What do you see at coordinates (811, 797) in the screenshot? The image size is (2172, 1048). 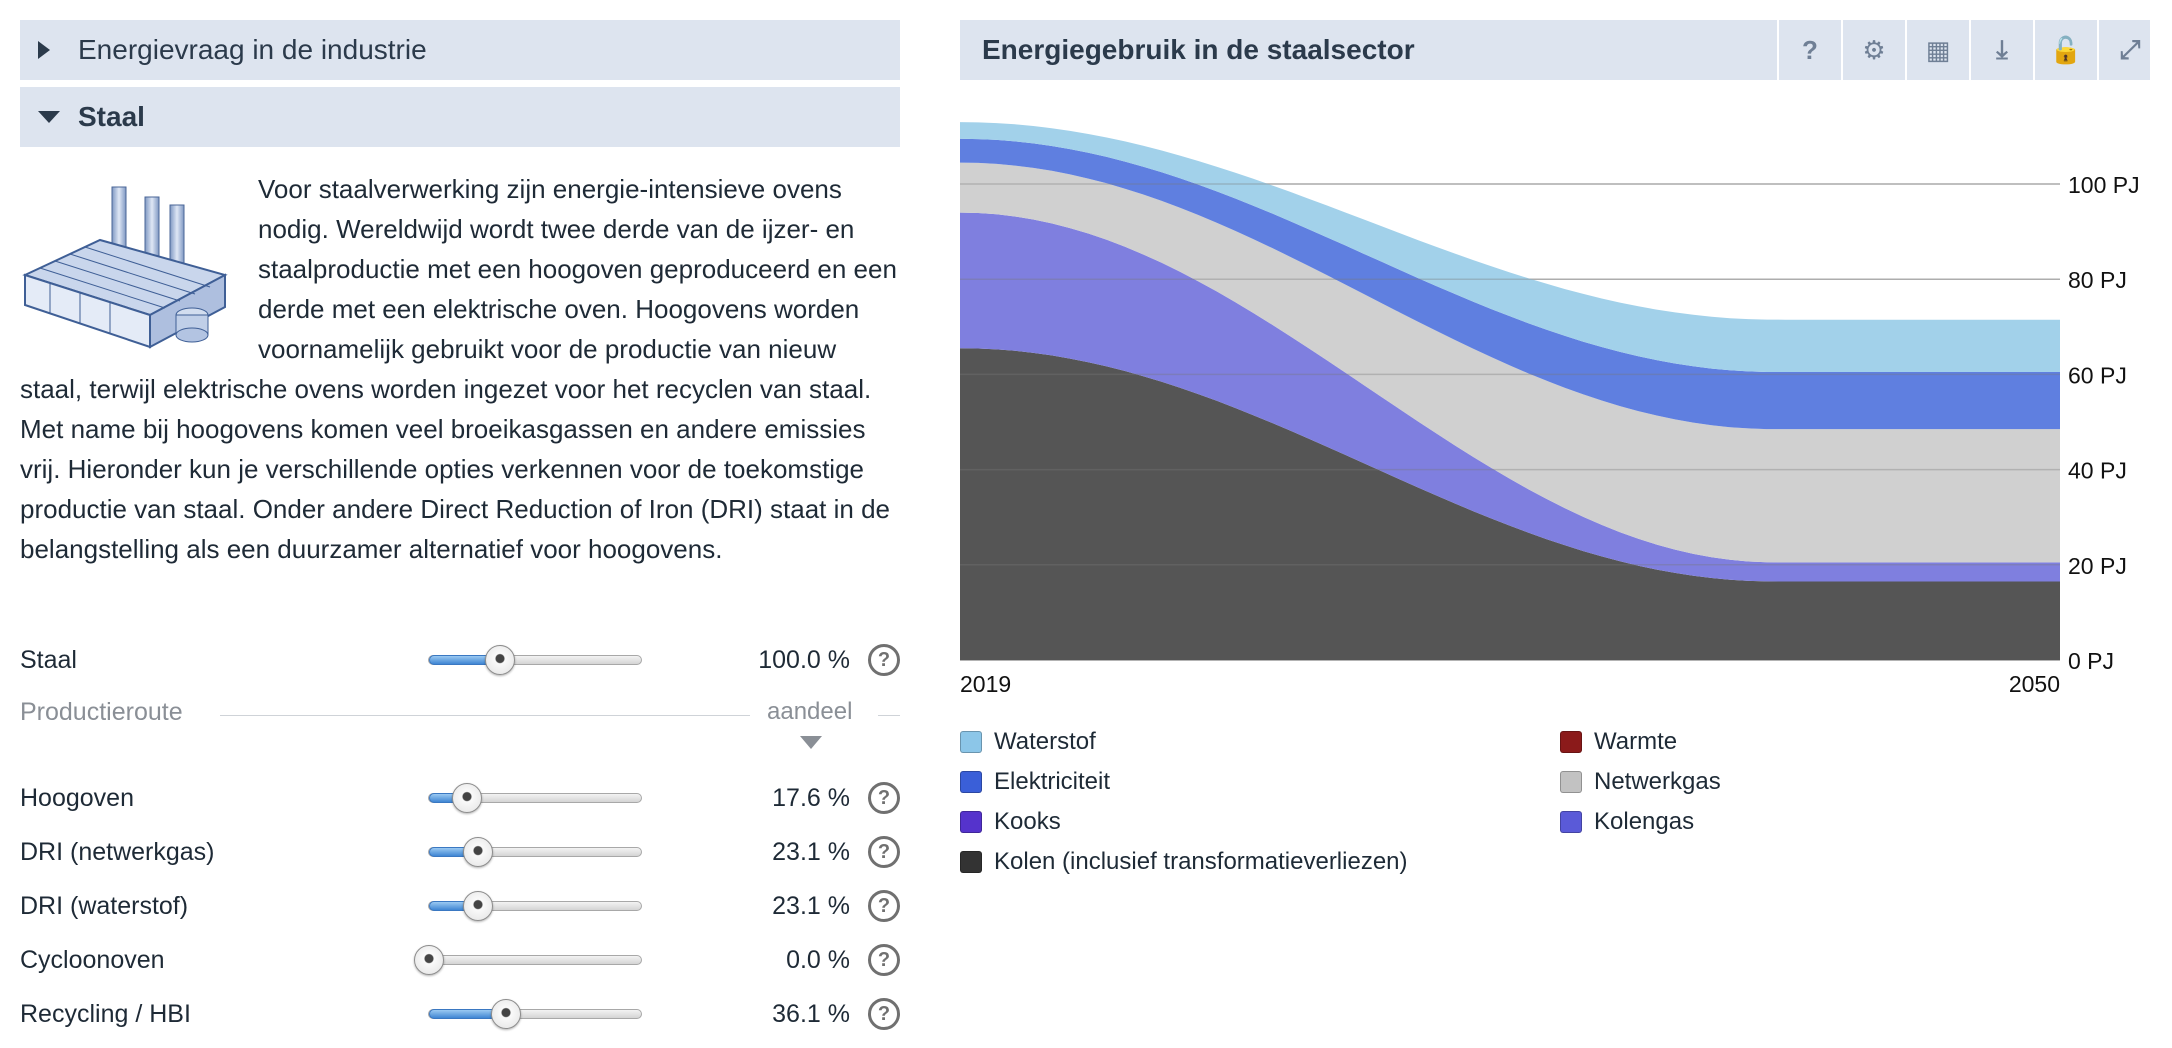 I see `slider-value: 17.6 %` at bounding box center [811, 797].